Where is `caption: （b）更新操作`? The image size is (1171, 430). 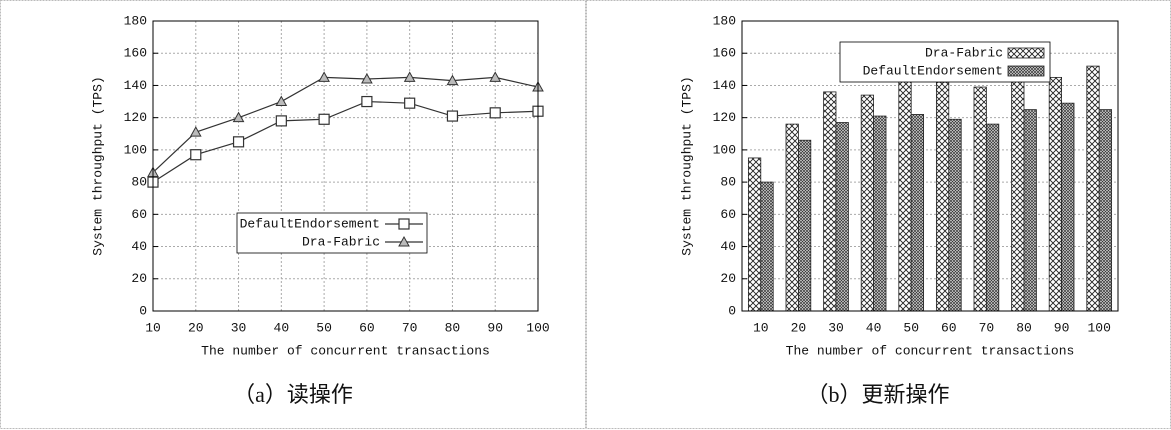 caption: （b）更新操作 is located at coordinates (877, 394).